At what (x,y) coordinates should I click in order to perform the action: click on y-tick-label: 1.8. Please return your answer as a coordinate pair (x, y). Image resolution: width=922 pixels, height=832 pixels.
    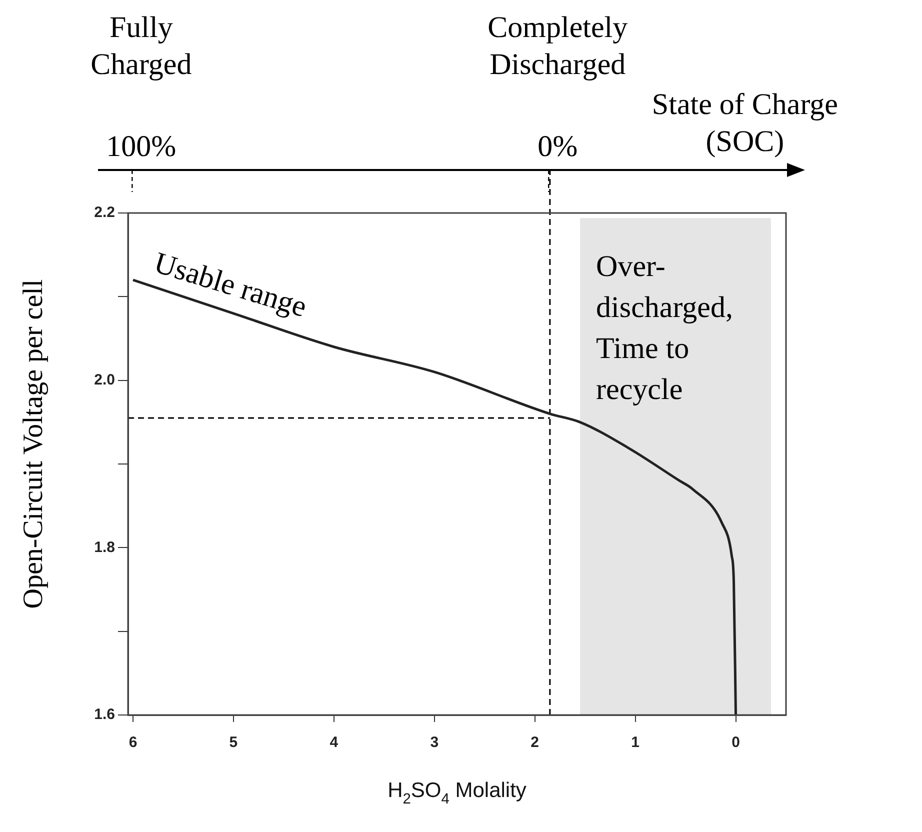
    Looking at the image, I should click on (104, 547).